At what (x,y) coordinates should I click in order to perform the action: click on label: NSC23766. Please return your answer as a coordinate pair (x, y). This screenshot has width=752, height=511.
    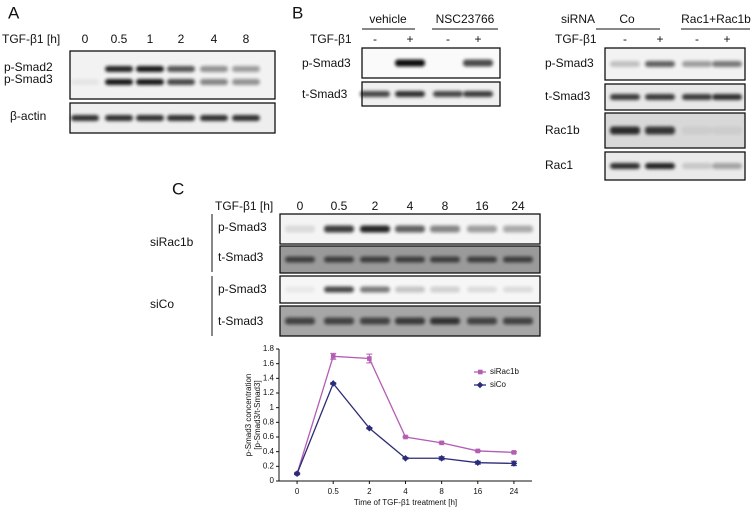
    Looking at the image, I should click on (465, 19).